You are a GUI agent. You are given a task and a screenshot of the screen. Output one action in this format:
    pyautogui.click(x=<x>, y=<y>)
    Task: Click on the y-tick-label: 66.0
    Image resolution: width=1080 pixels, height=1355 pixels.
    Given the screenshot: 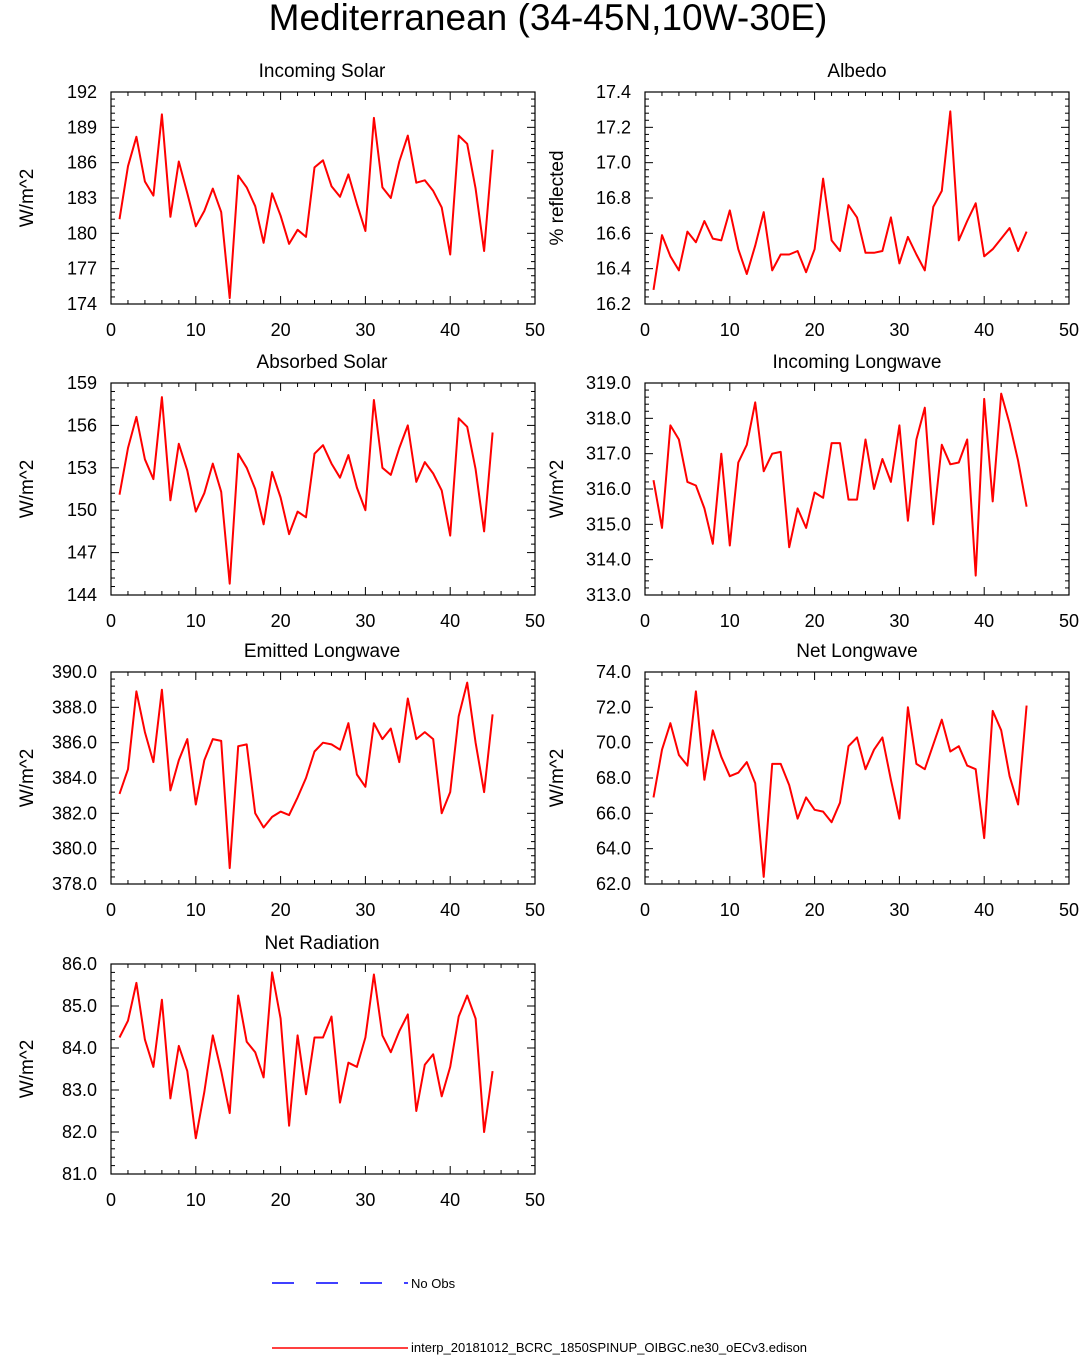 What is the action you would take?
    pyautogui.click(x=613, y=813)
    